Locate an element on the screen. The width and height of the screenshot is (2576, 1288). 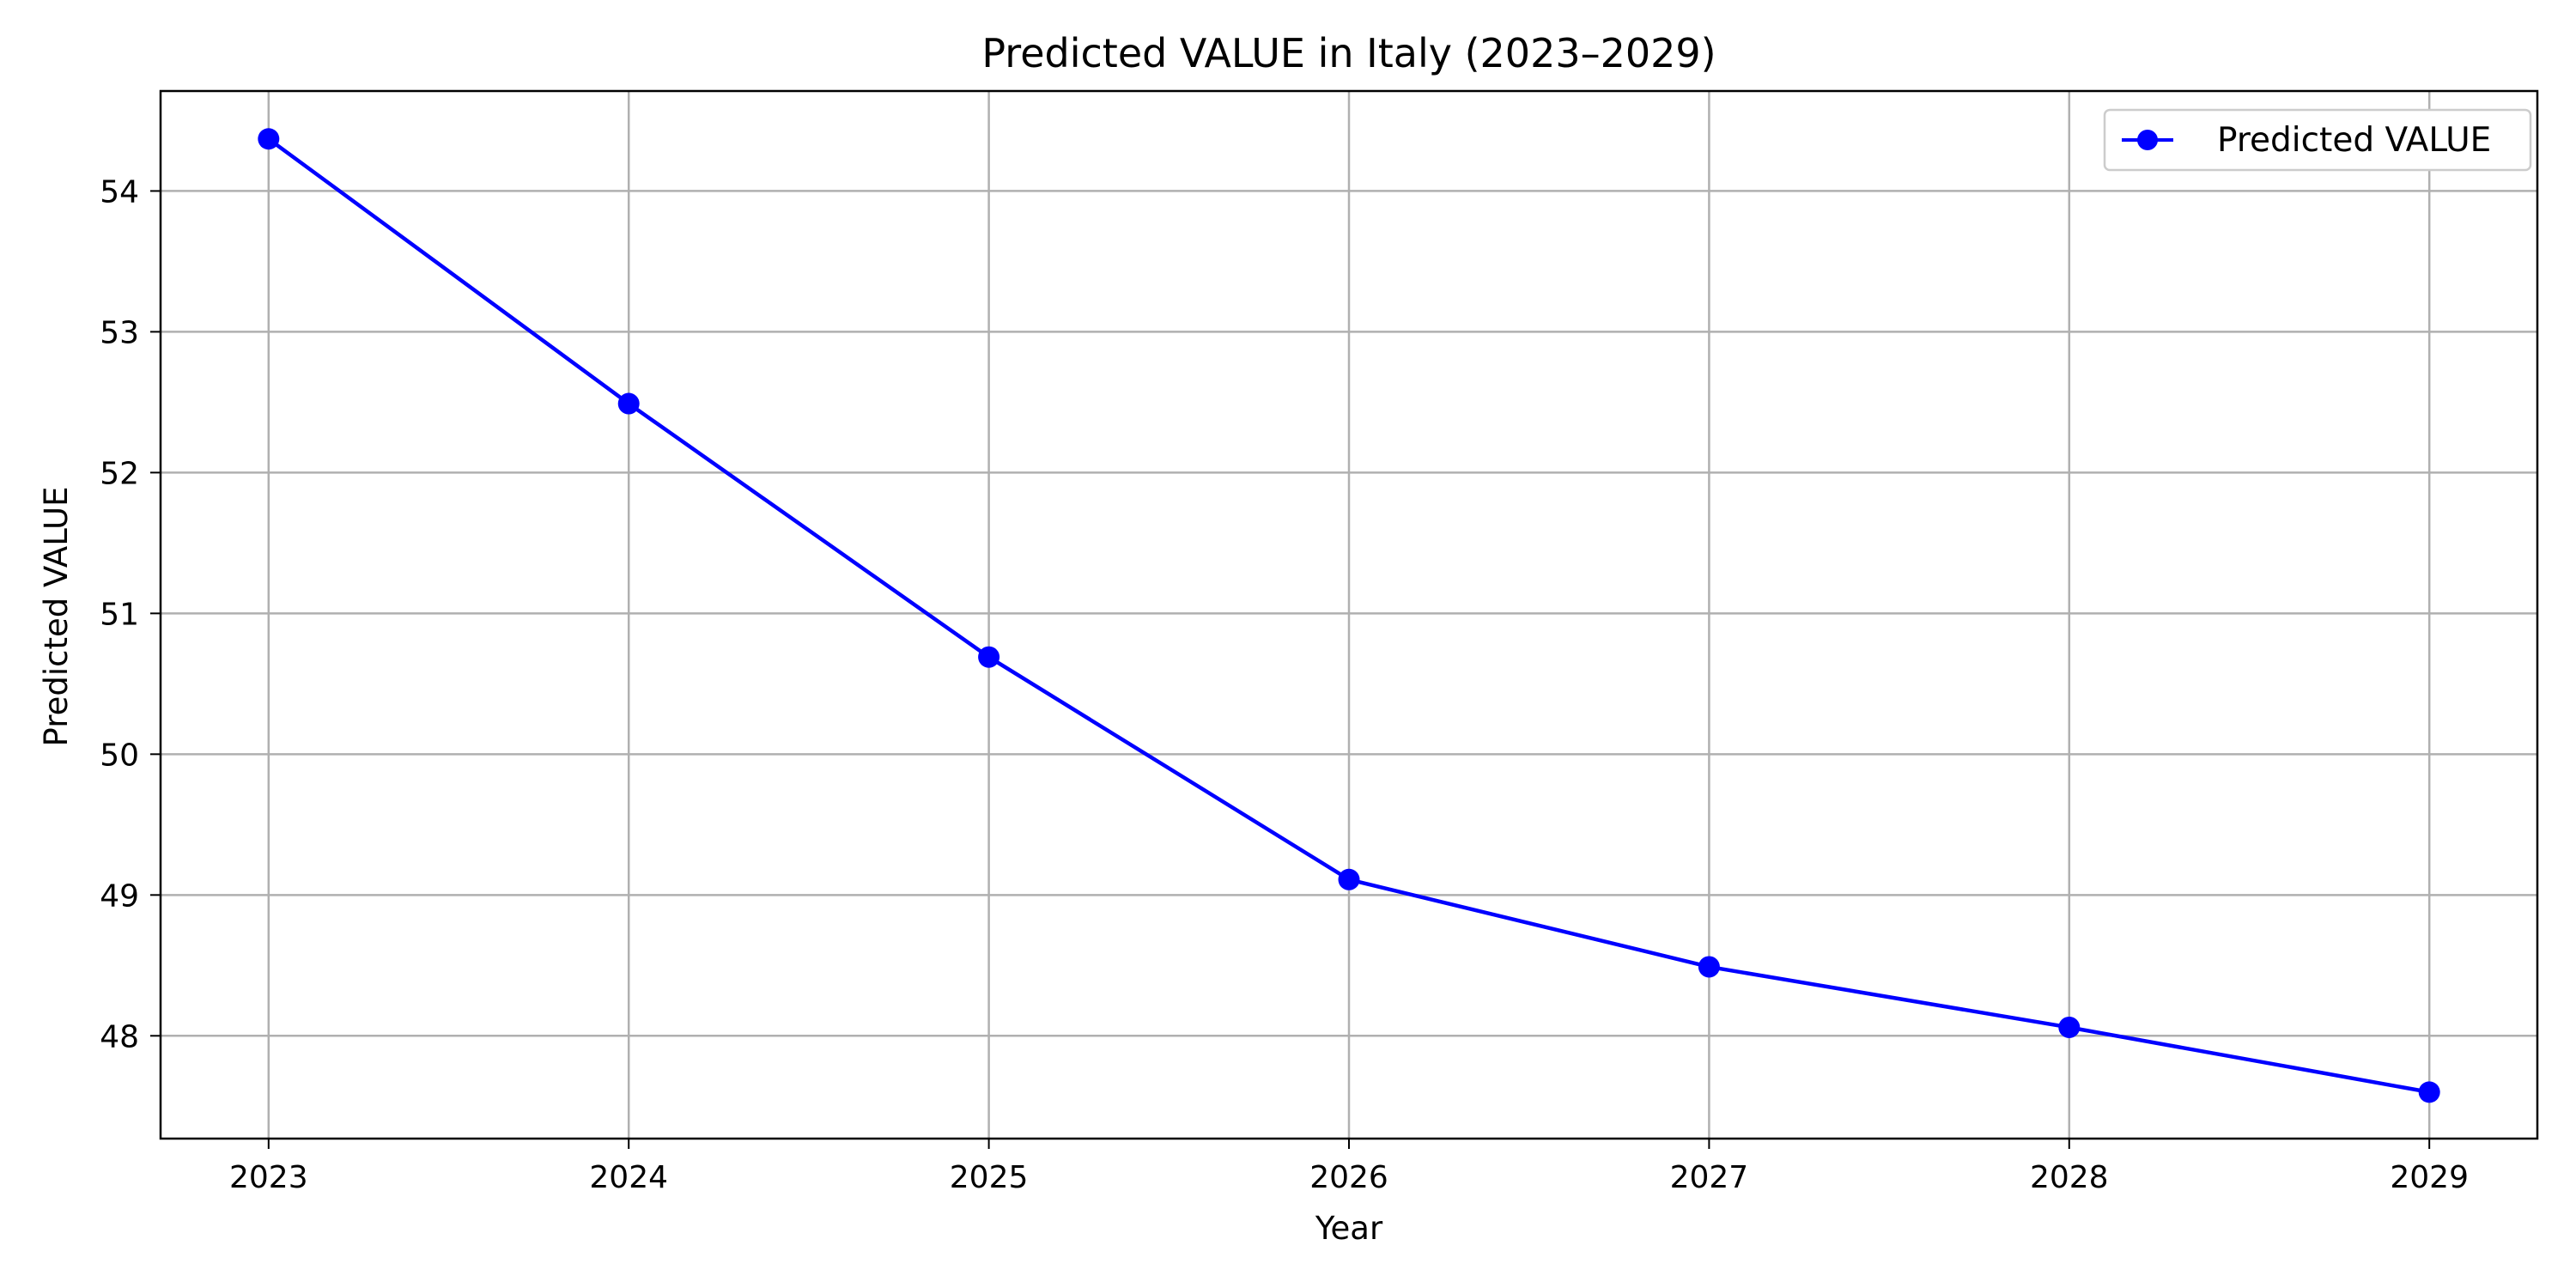
y-tick-label: 54 is located at coordinates (119, 192).